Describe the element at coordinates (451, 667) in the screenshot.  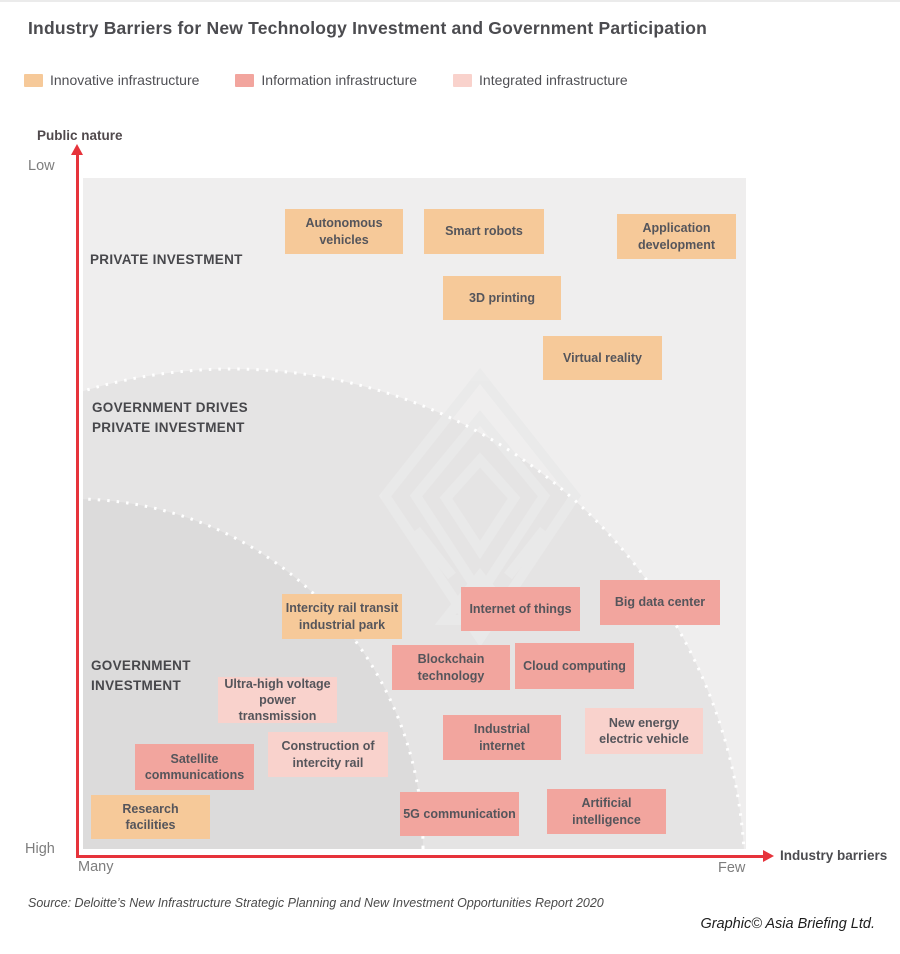
I see `tech-box-blockchain-technology: Blockchain technology` at that location.